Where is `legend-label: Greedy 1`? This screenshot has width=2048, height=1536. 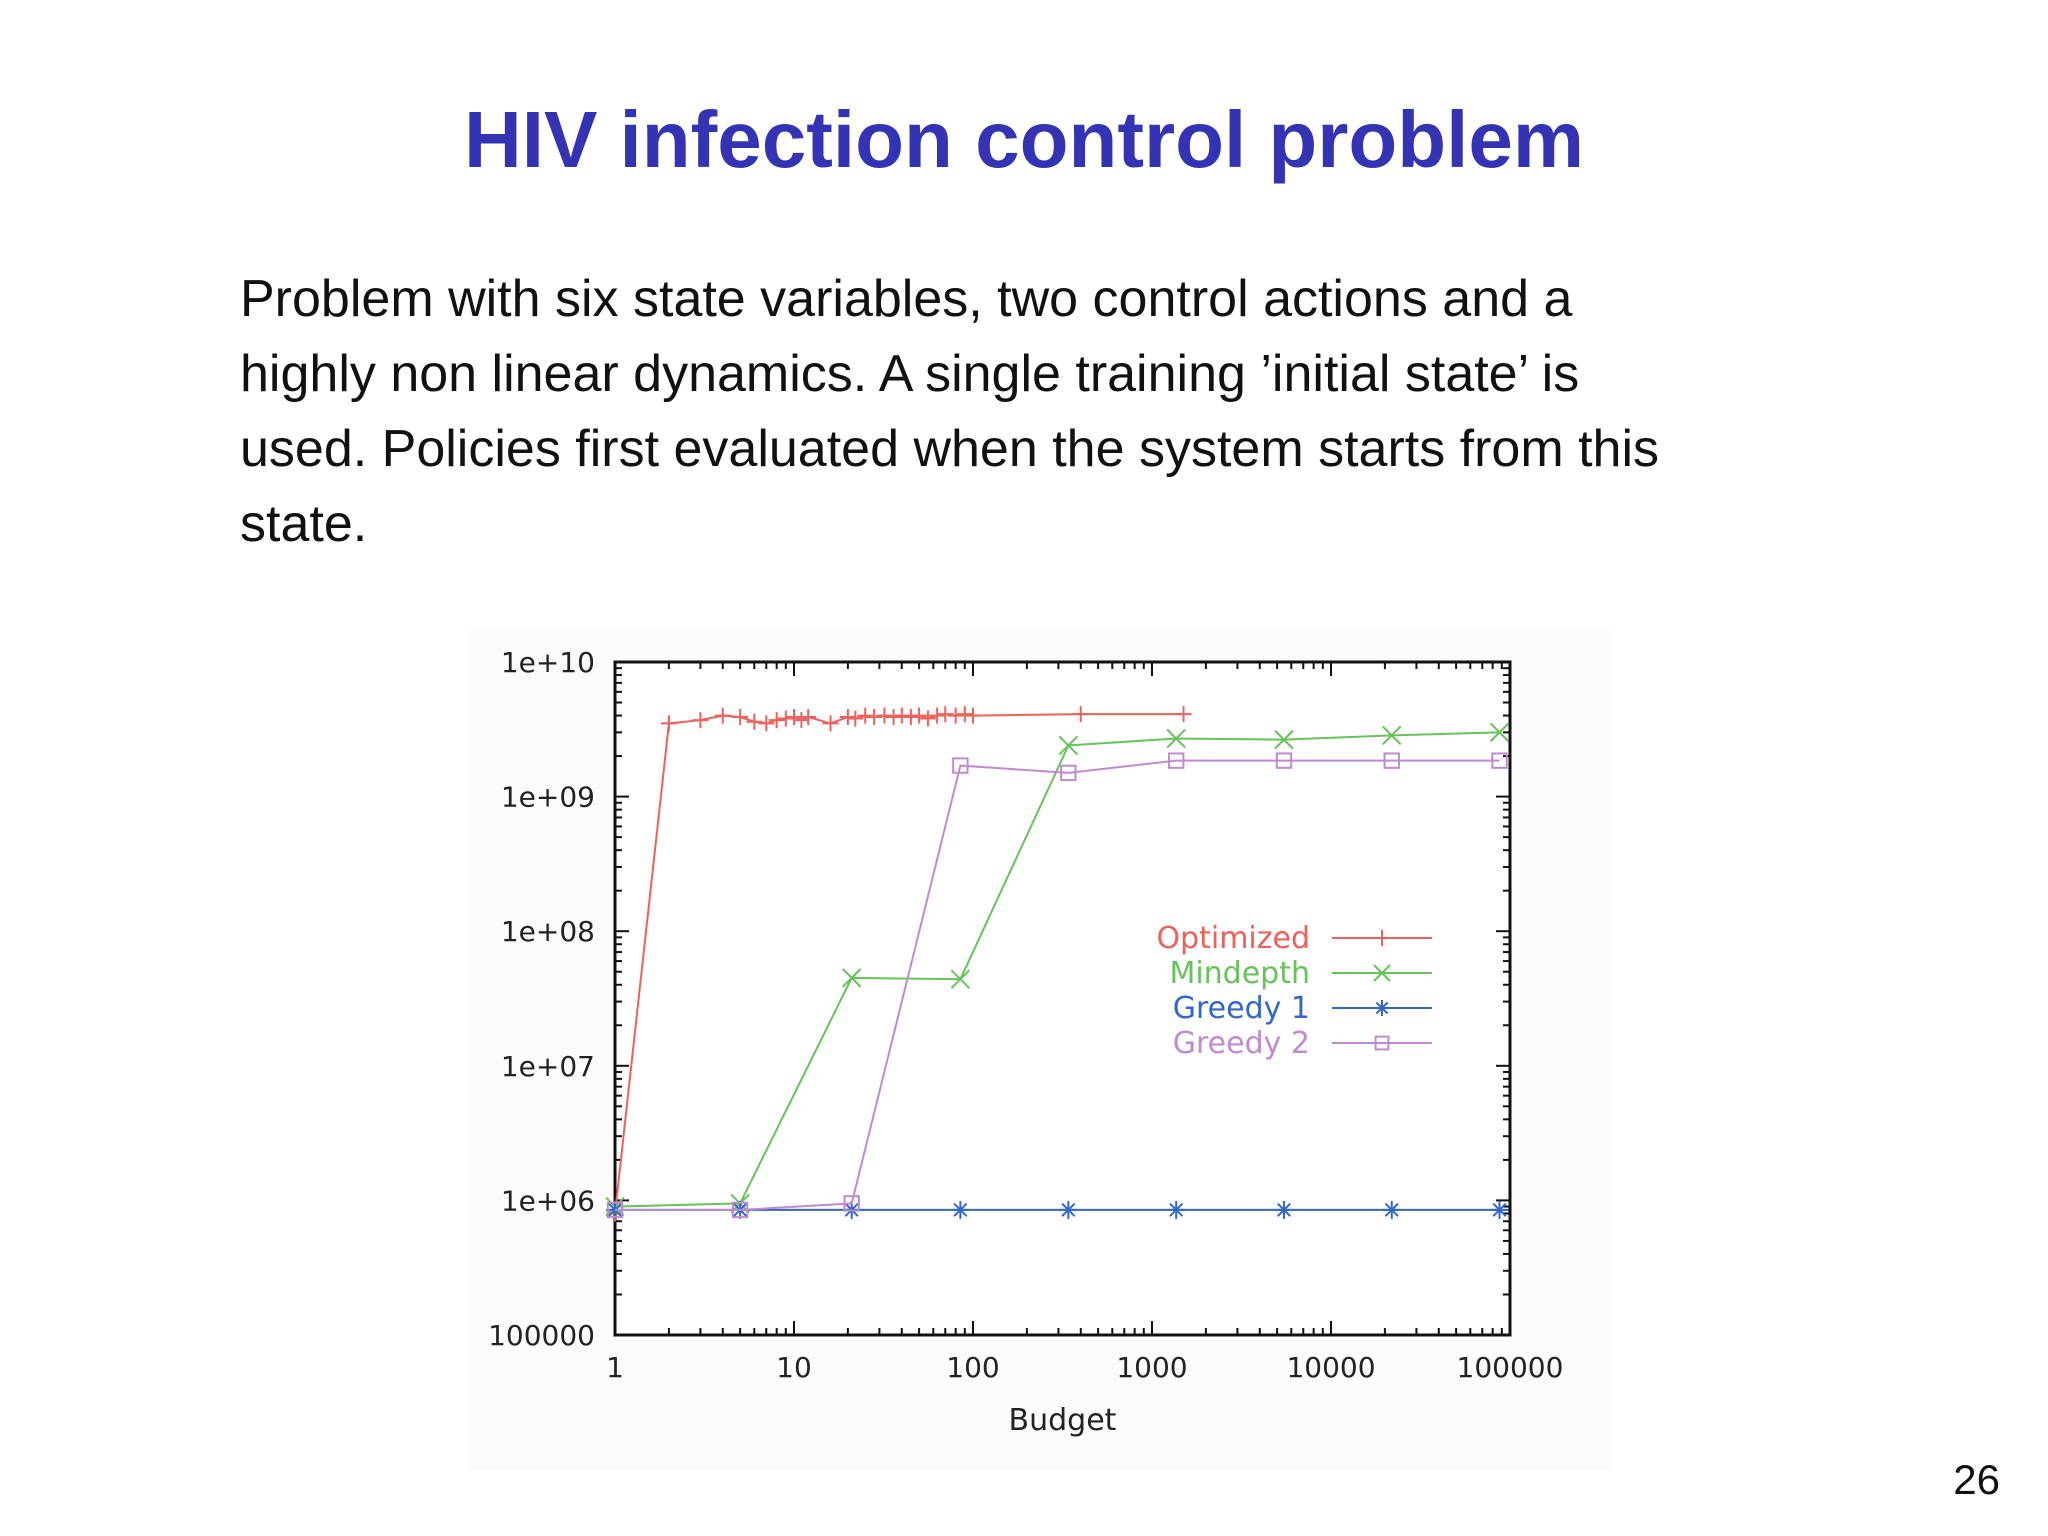
legend-label: Greedy 1 is located at coordinates (1241, 1008).